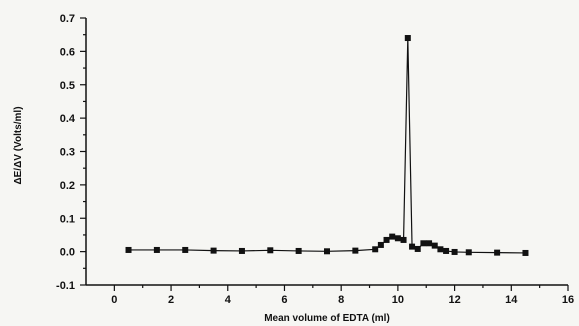 The width and height of the screenshot is (579, 326). I want to click on y-axis-label: ΔE/ΔV (Volts/ml), so click(18, 145).